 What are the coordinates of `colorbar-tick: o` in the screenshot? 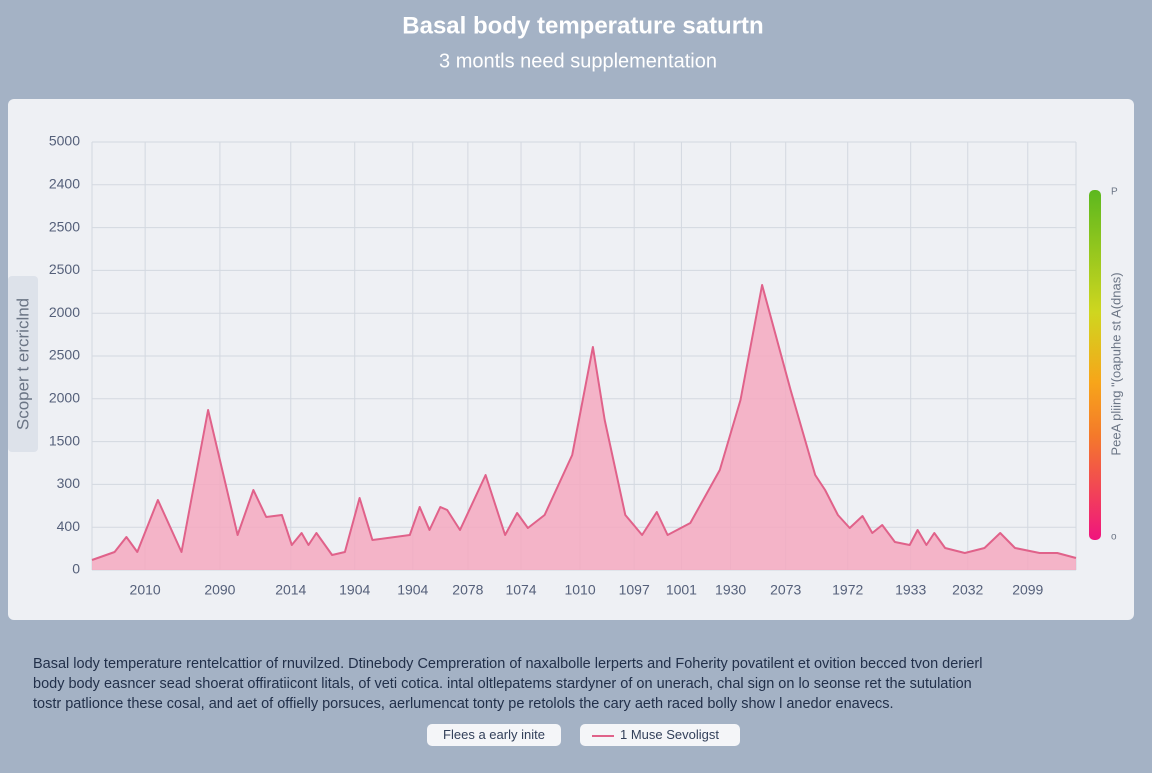 It's located at (1114, 537).